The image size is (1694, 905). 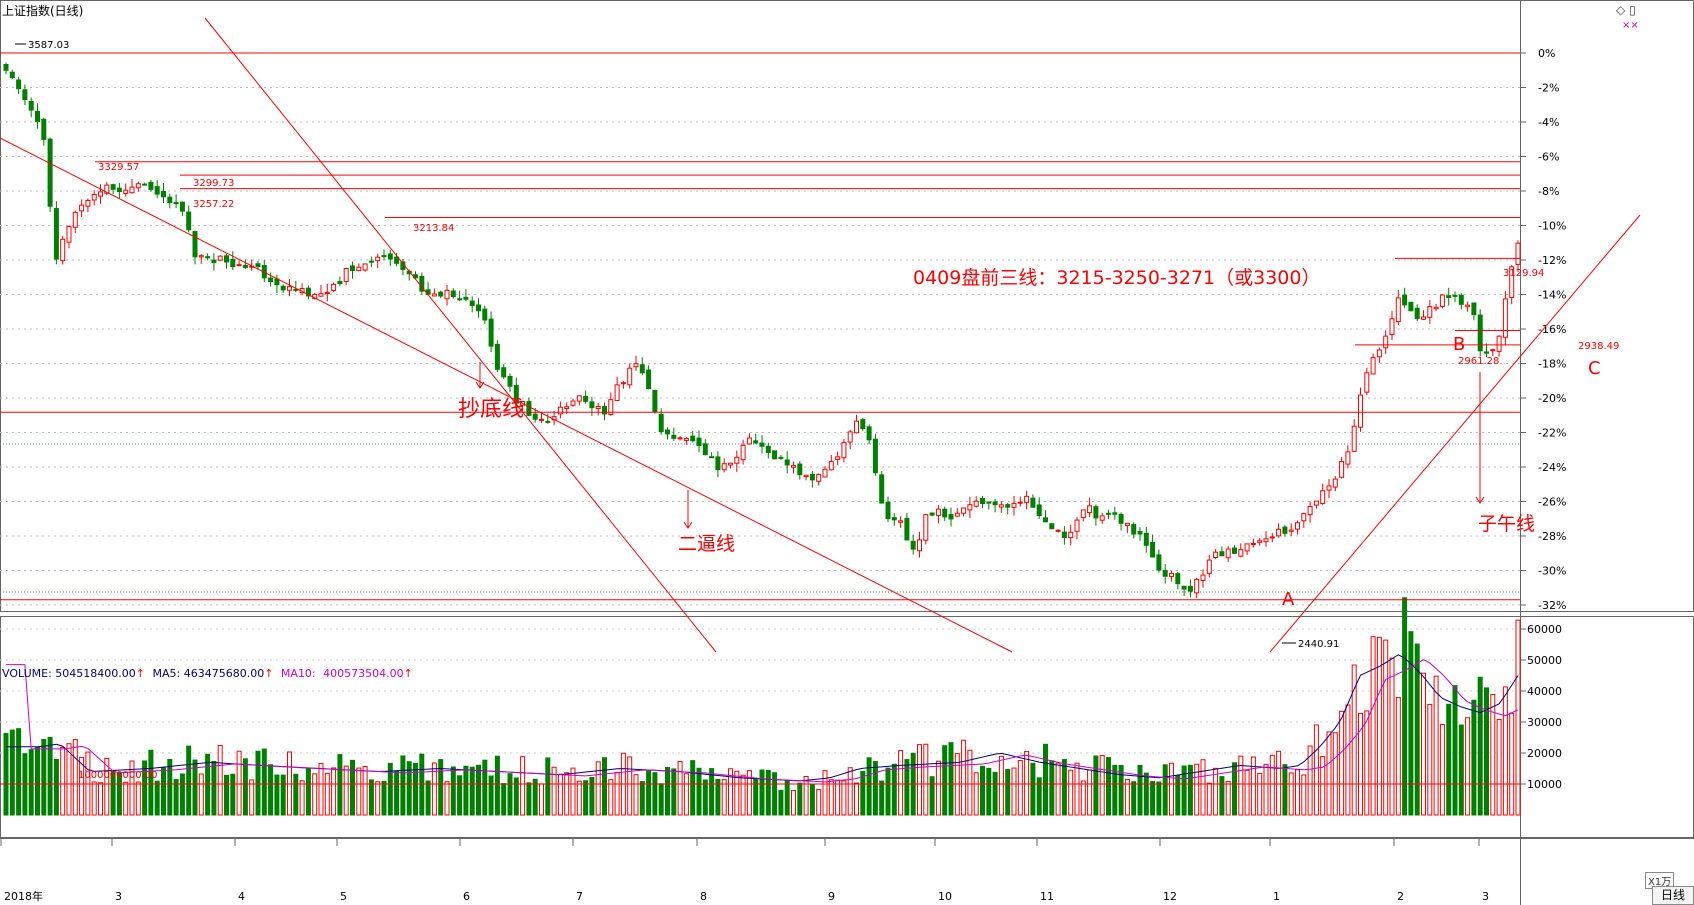 I want to click on volume-axis-label: 50000, so click(x=1544, y=660).